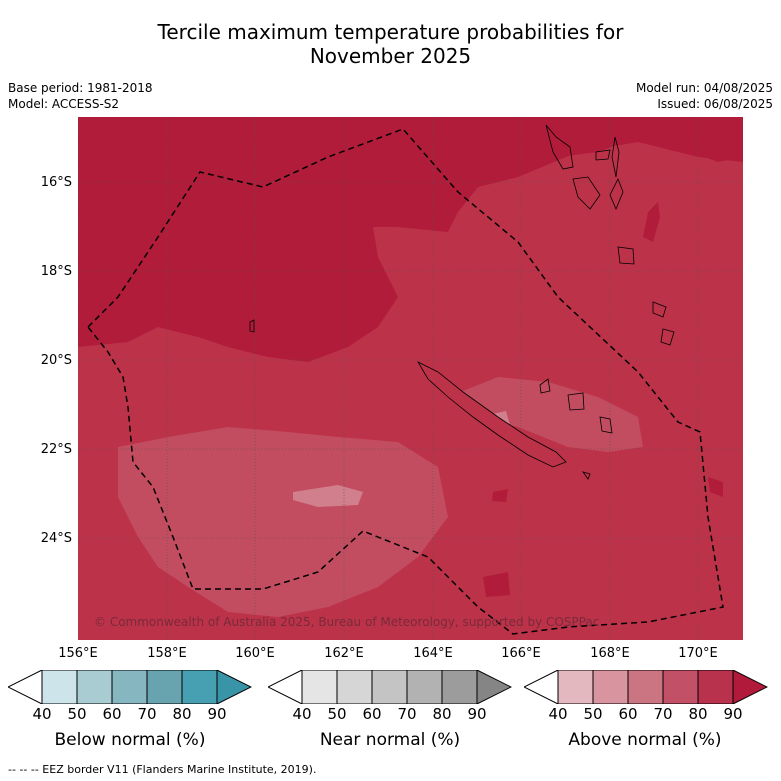 Image resolution: width=781 pixels, height=781 pixels. I want to click on below-normal-label: Below normal (%), so click(130, 740).